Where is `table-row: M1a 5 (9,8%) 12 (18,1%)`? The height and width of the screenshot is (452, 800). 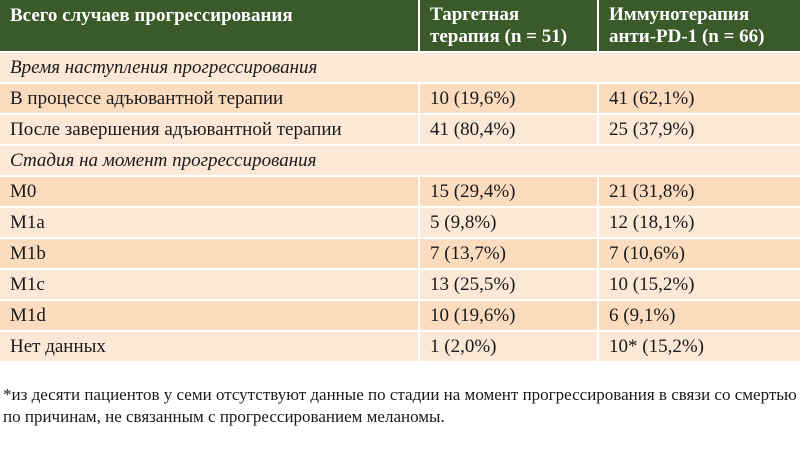
table-row: M1a 5 (9,8%) 12 (18,1%) is located at coordinates (400, 223).